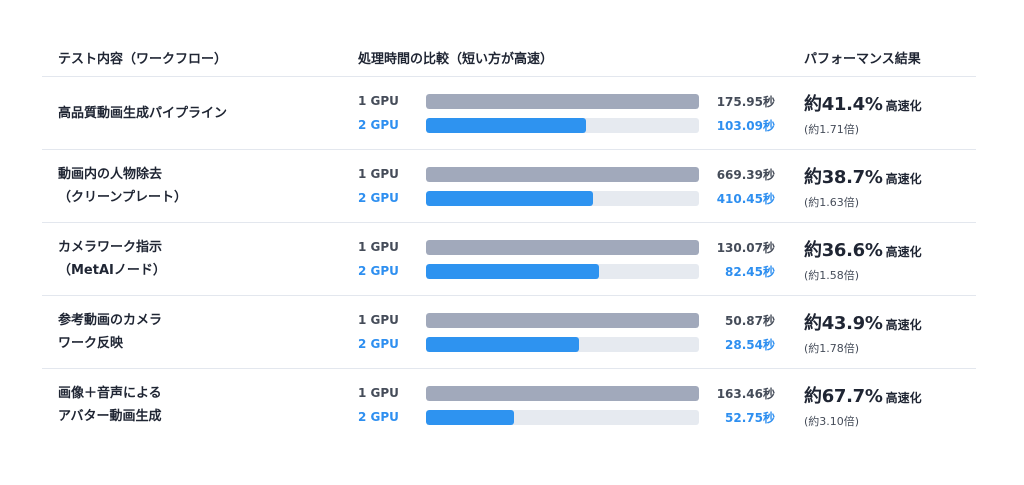  Describe the element at coordinates (843, 177) in the screenshot. I see `speedup-percent: 約38.7%` at that location.